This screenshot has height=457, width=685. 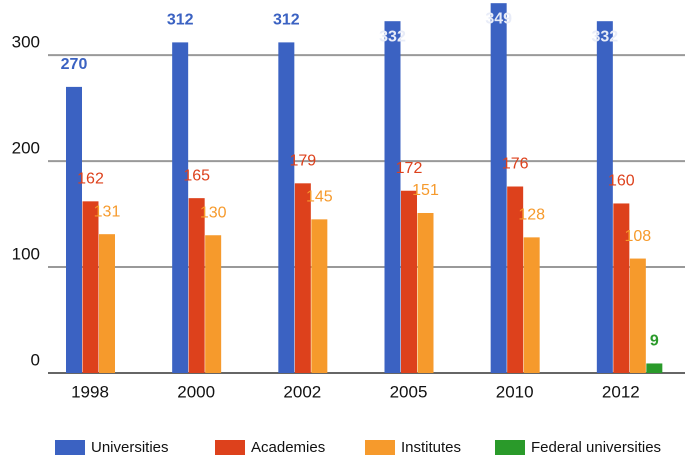 What do you see at coordinates (319, 197) in the screenshot?
I see `data-label: 145` at bounding box center [319, 197].